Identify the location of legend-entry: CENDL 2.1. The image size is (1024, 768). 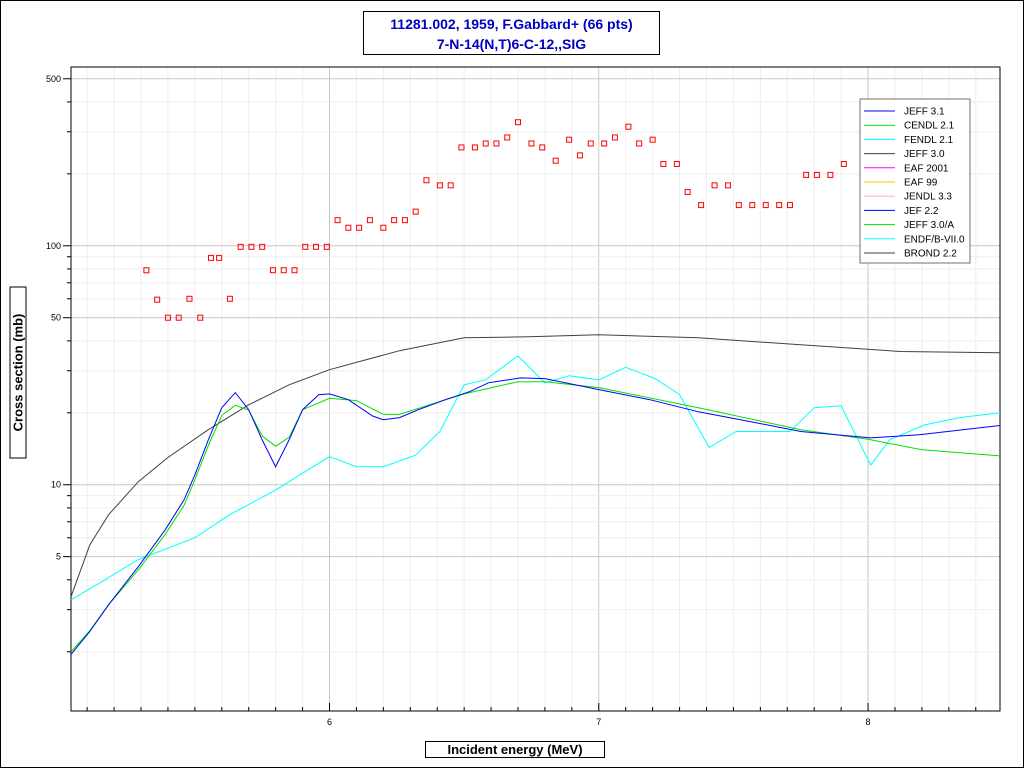
(929, 126).